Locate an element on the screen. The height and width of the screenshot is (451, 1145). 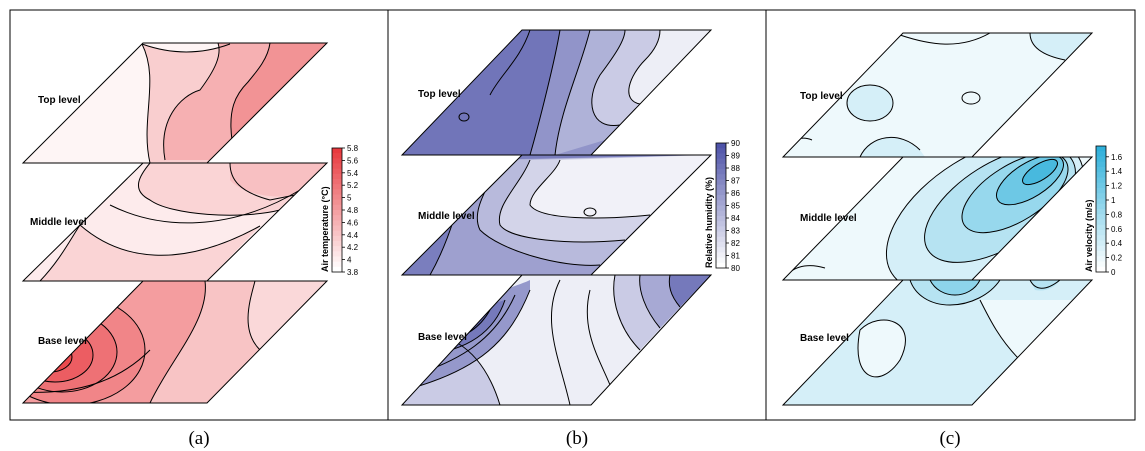
colorbar-tick-label: 1.4 is located at coordinates (1117, 171).